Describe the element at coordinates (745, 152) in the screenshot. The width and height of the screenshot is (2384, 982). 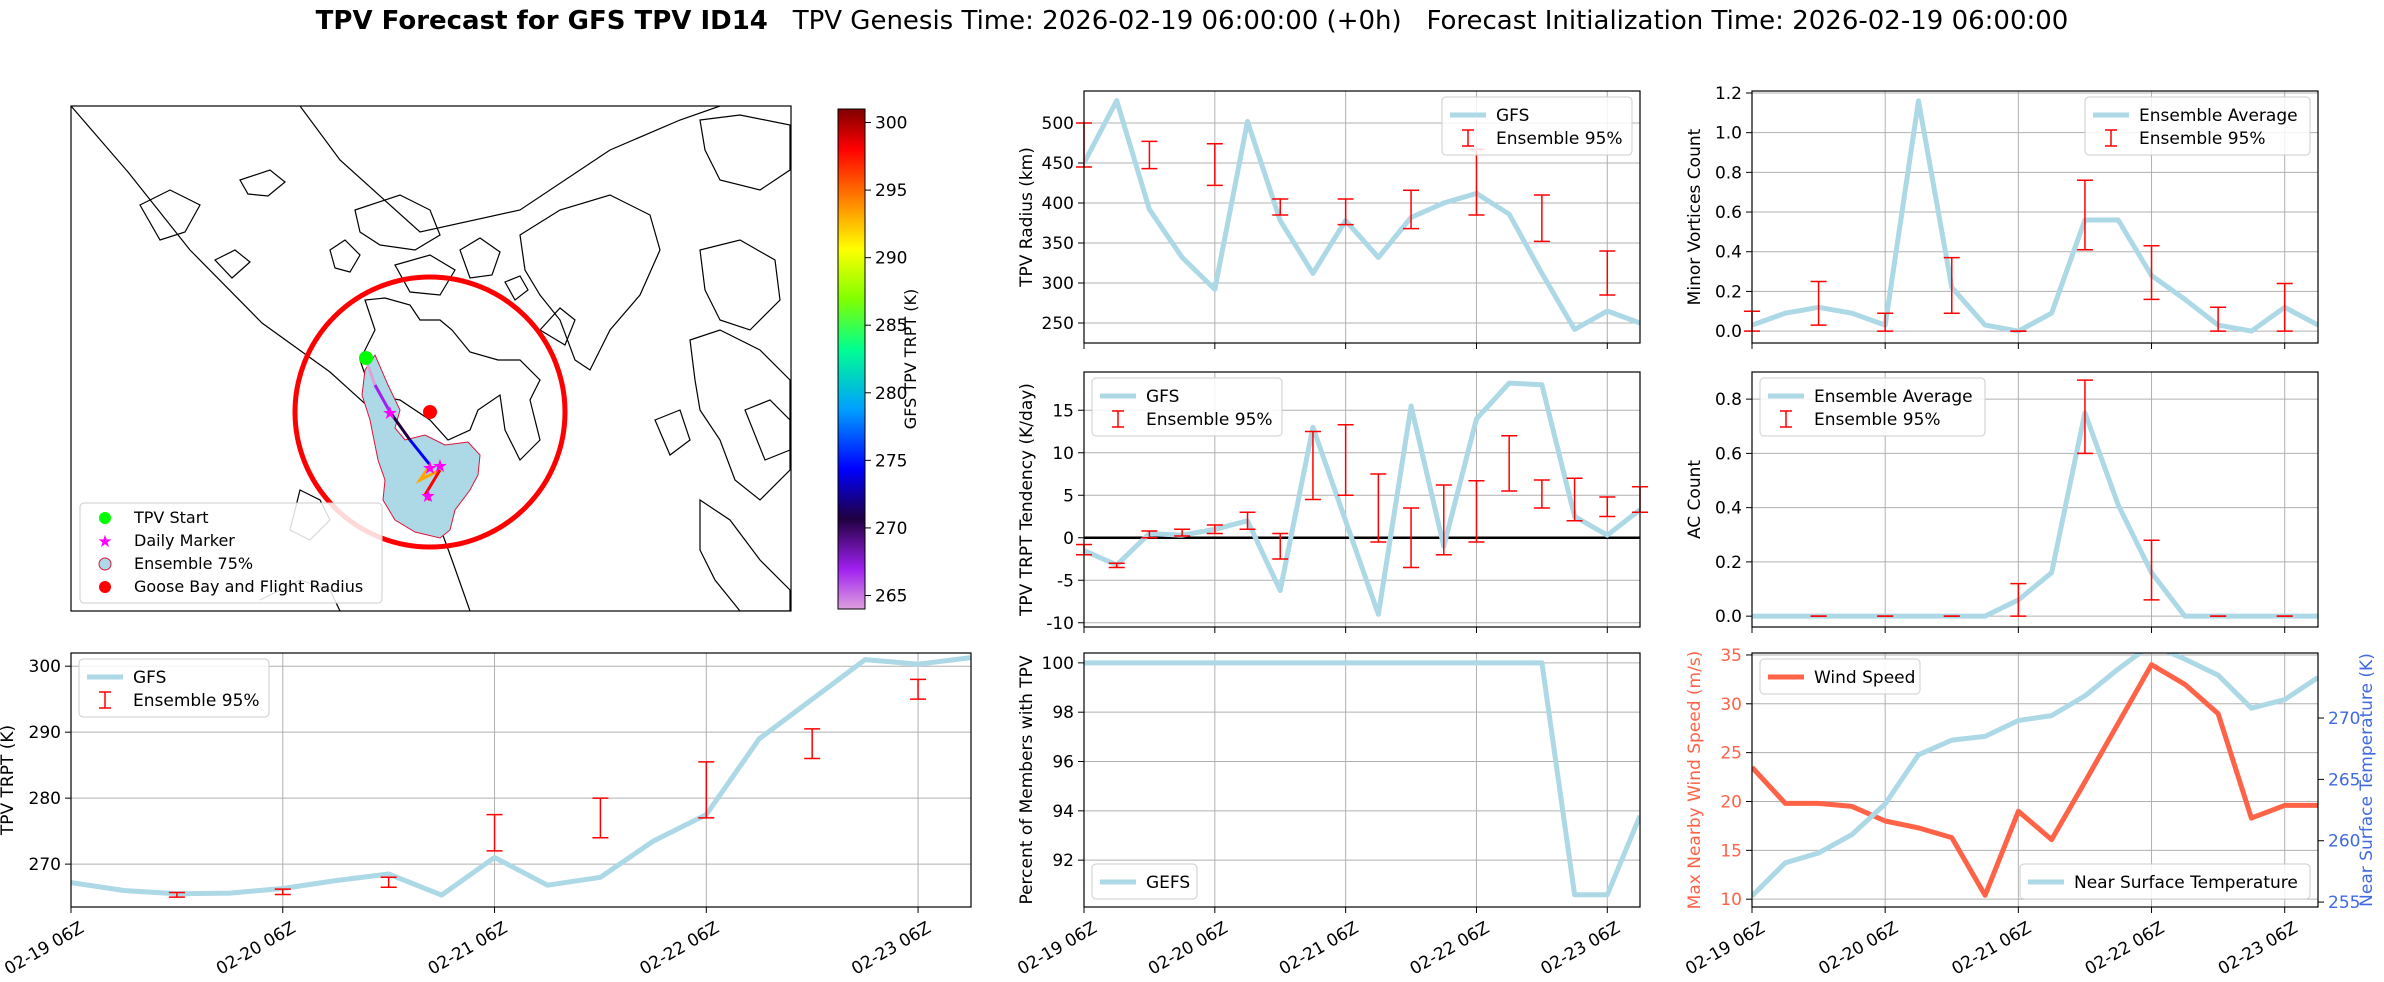
I see `svalbard-region` at that location.